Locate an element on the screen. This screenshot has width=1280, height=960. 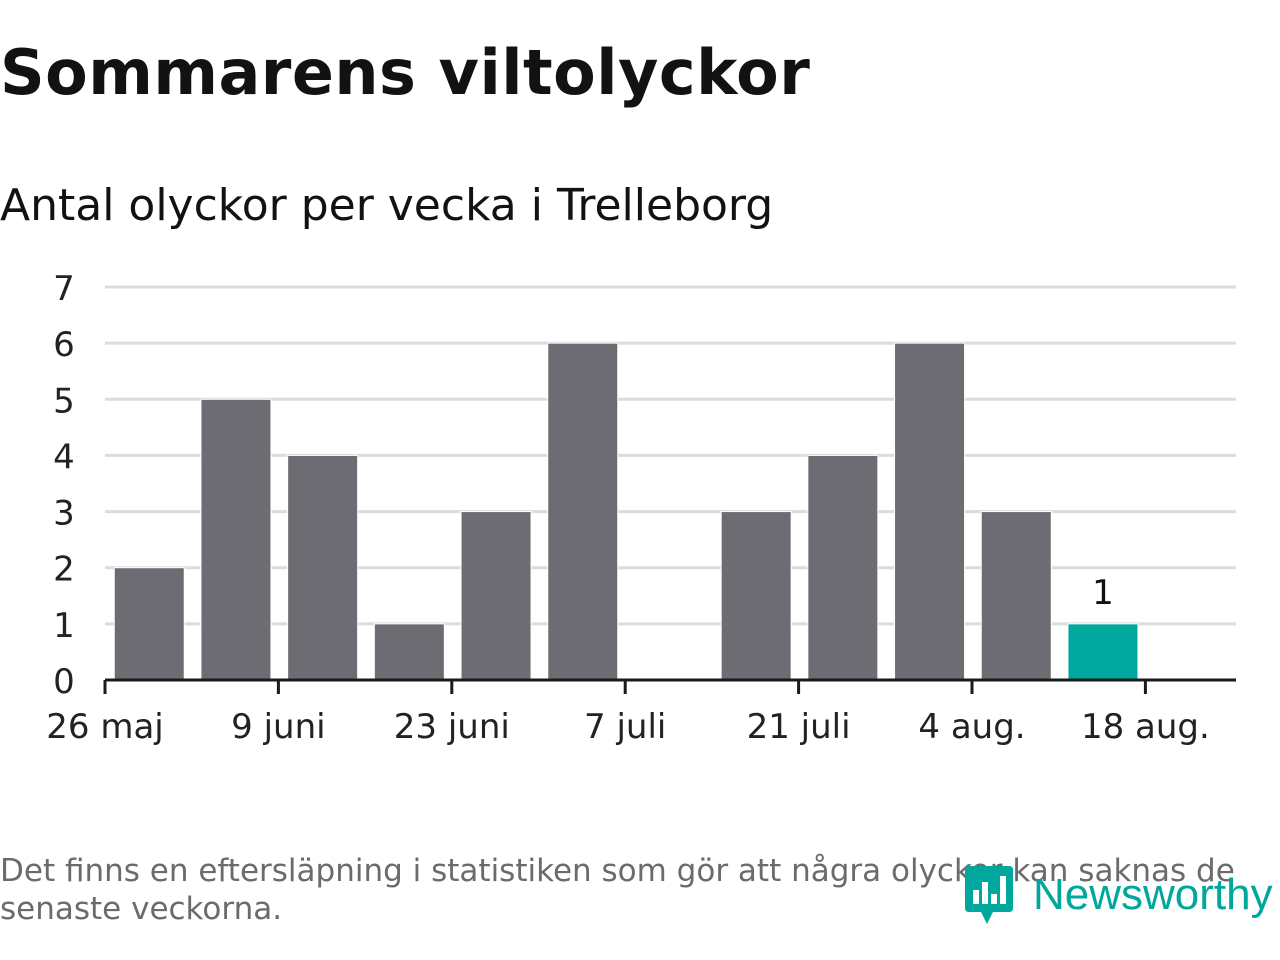
newsworthy-logo: Newsworthy is located at coordinates (1118, 895).